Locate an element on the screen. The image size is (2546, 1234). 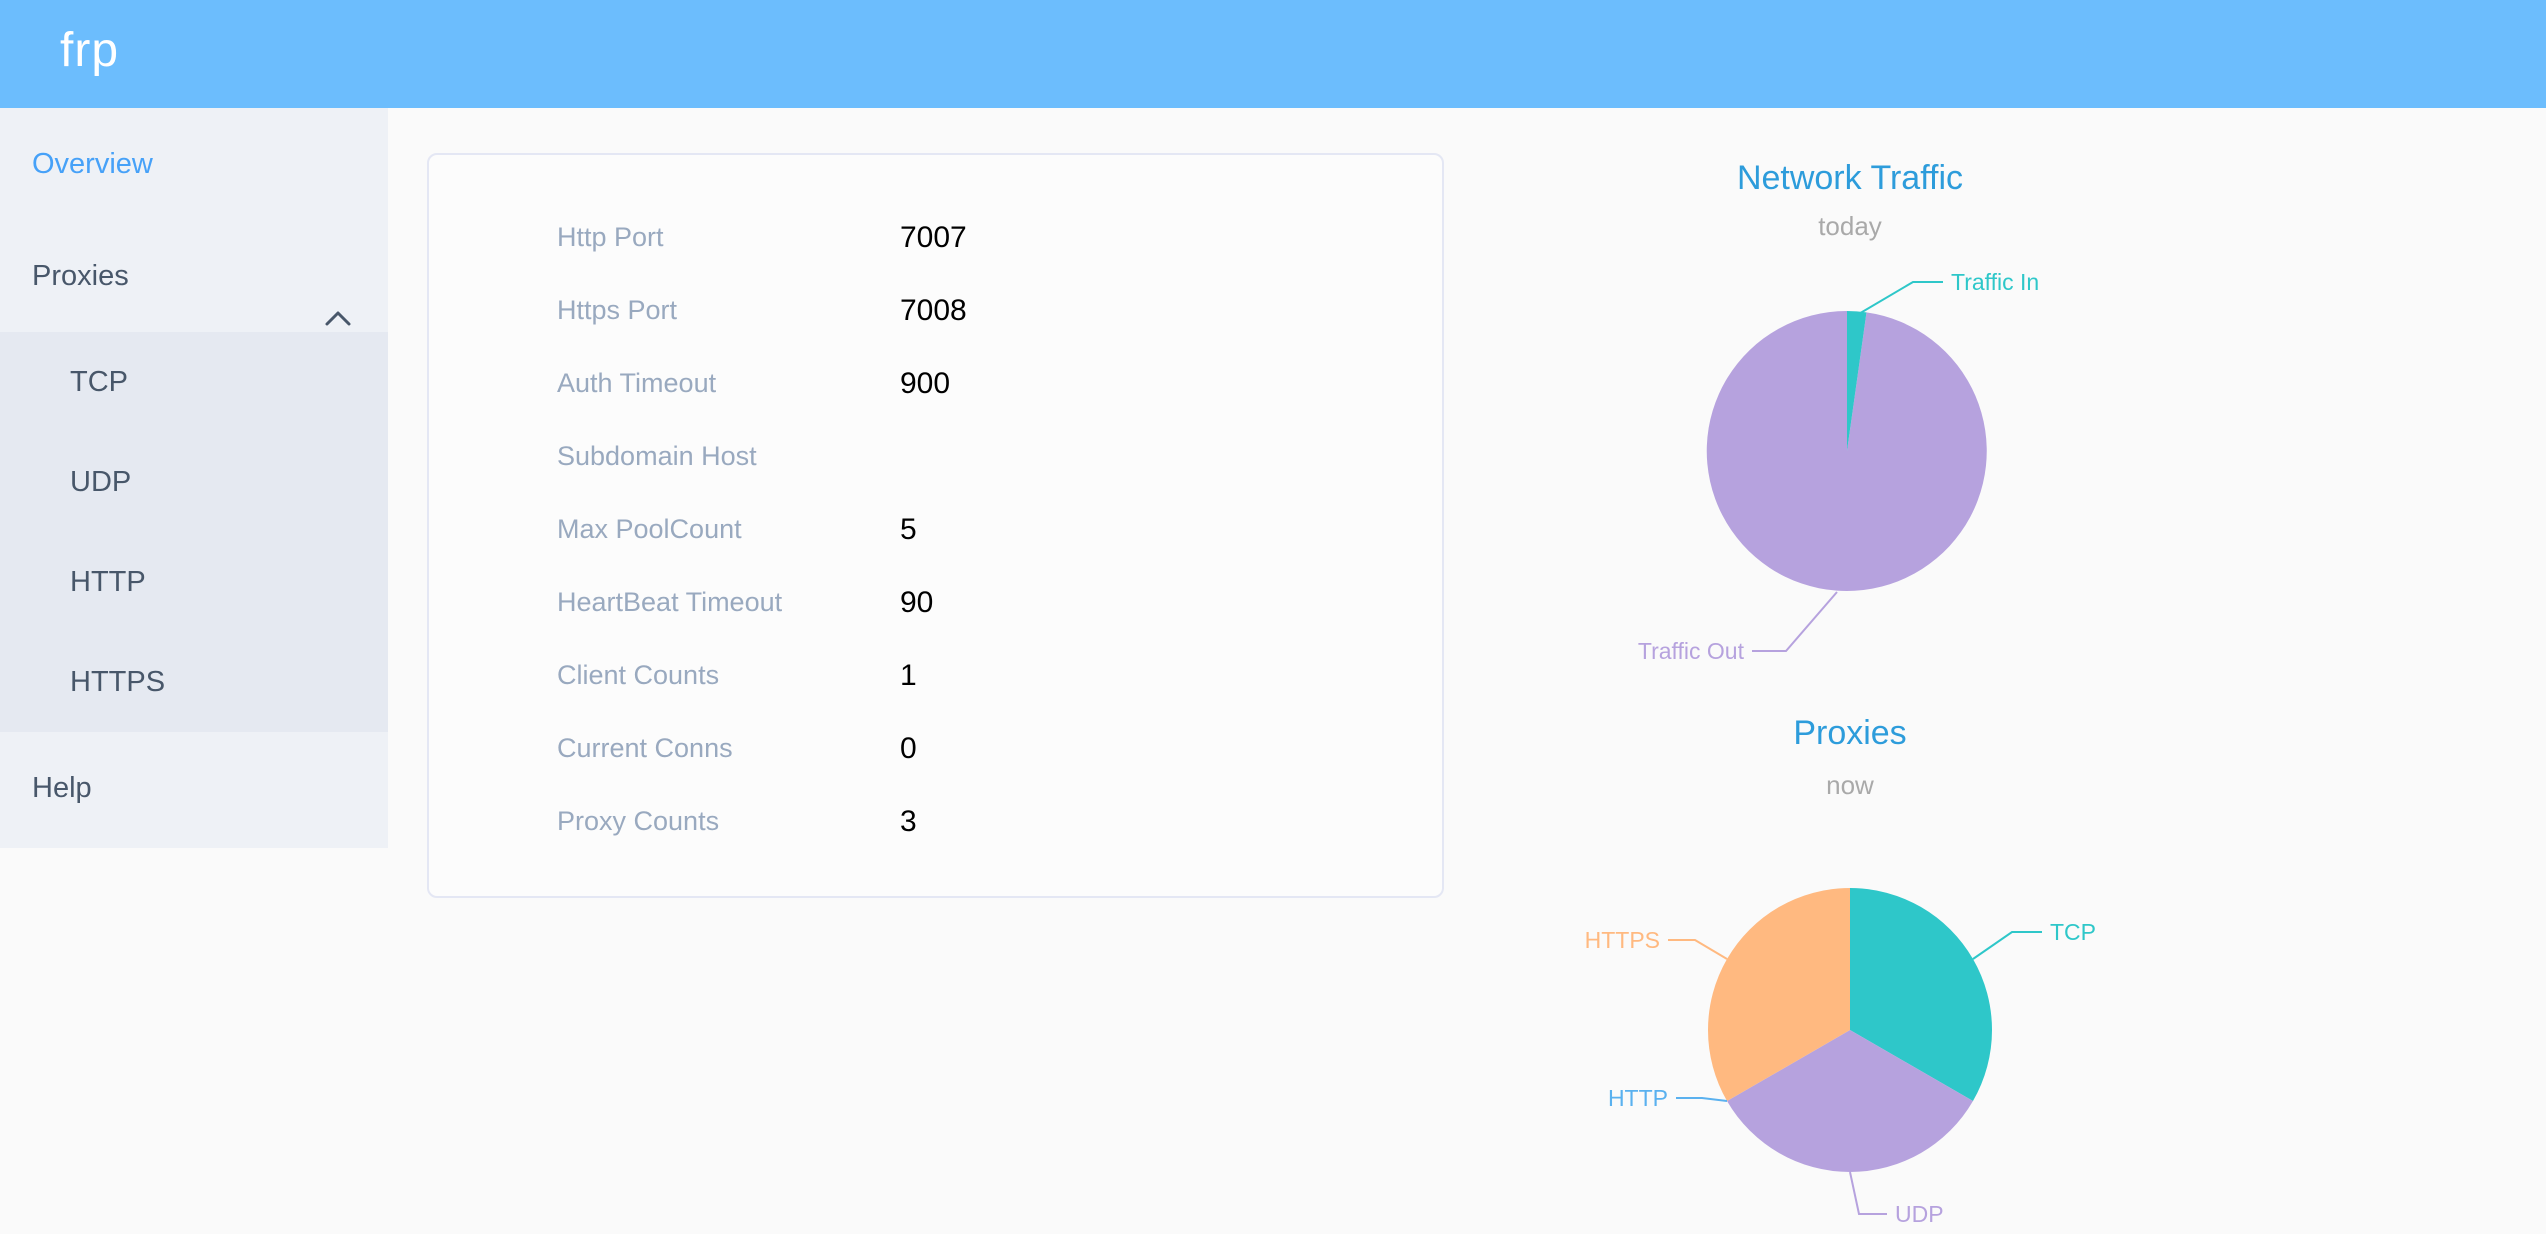
pie-slice-traffic-out is located at coordinates (1846, 450).